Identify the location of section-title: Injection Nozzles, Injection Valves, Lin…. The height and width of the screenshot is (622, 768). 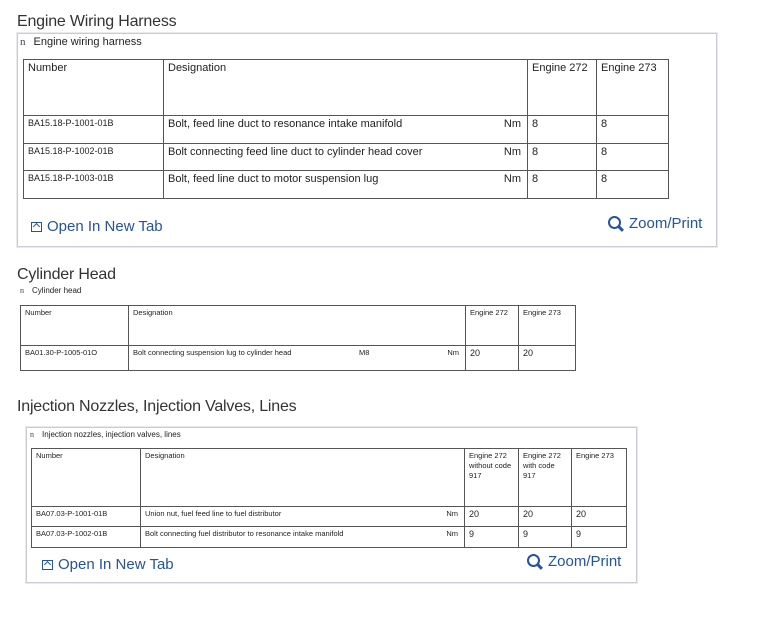
(157, 406).